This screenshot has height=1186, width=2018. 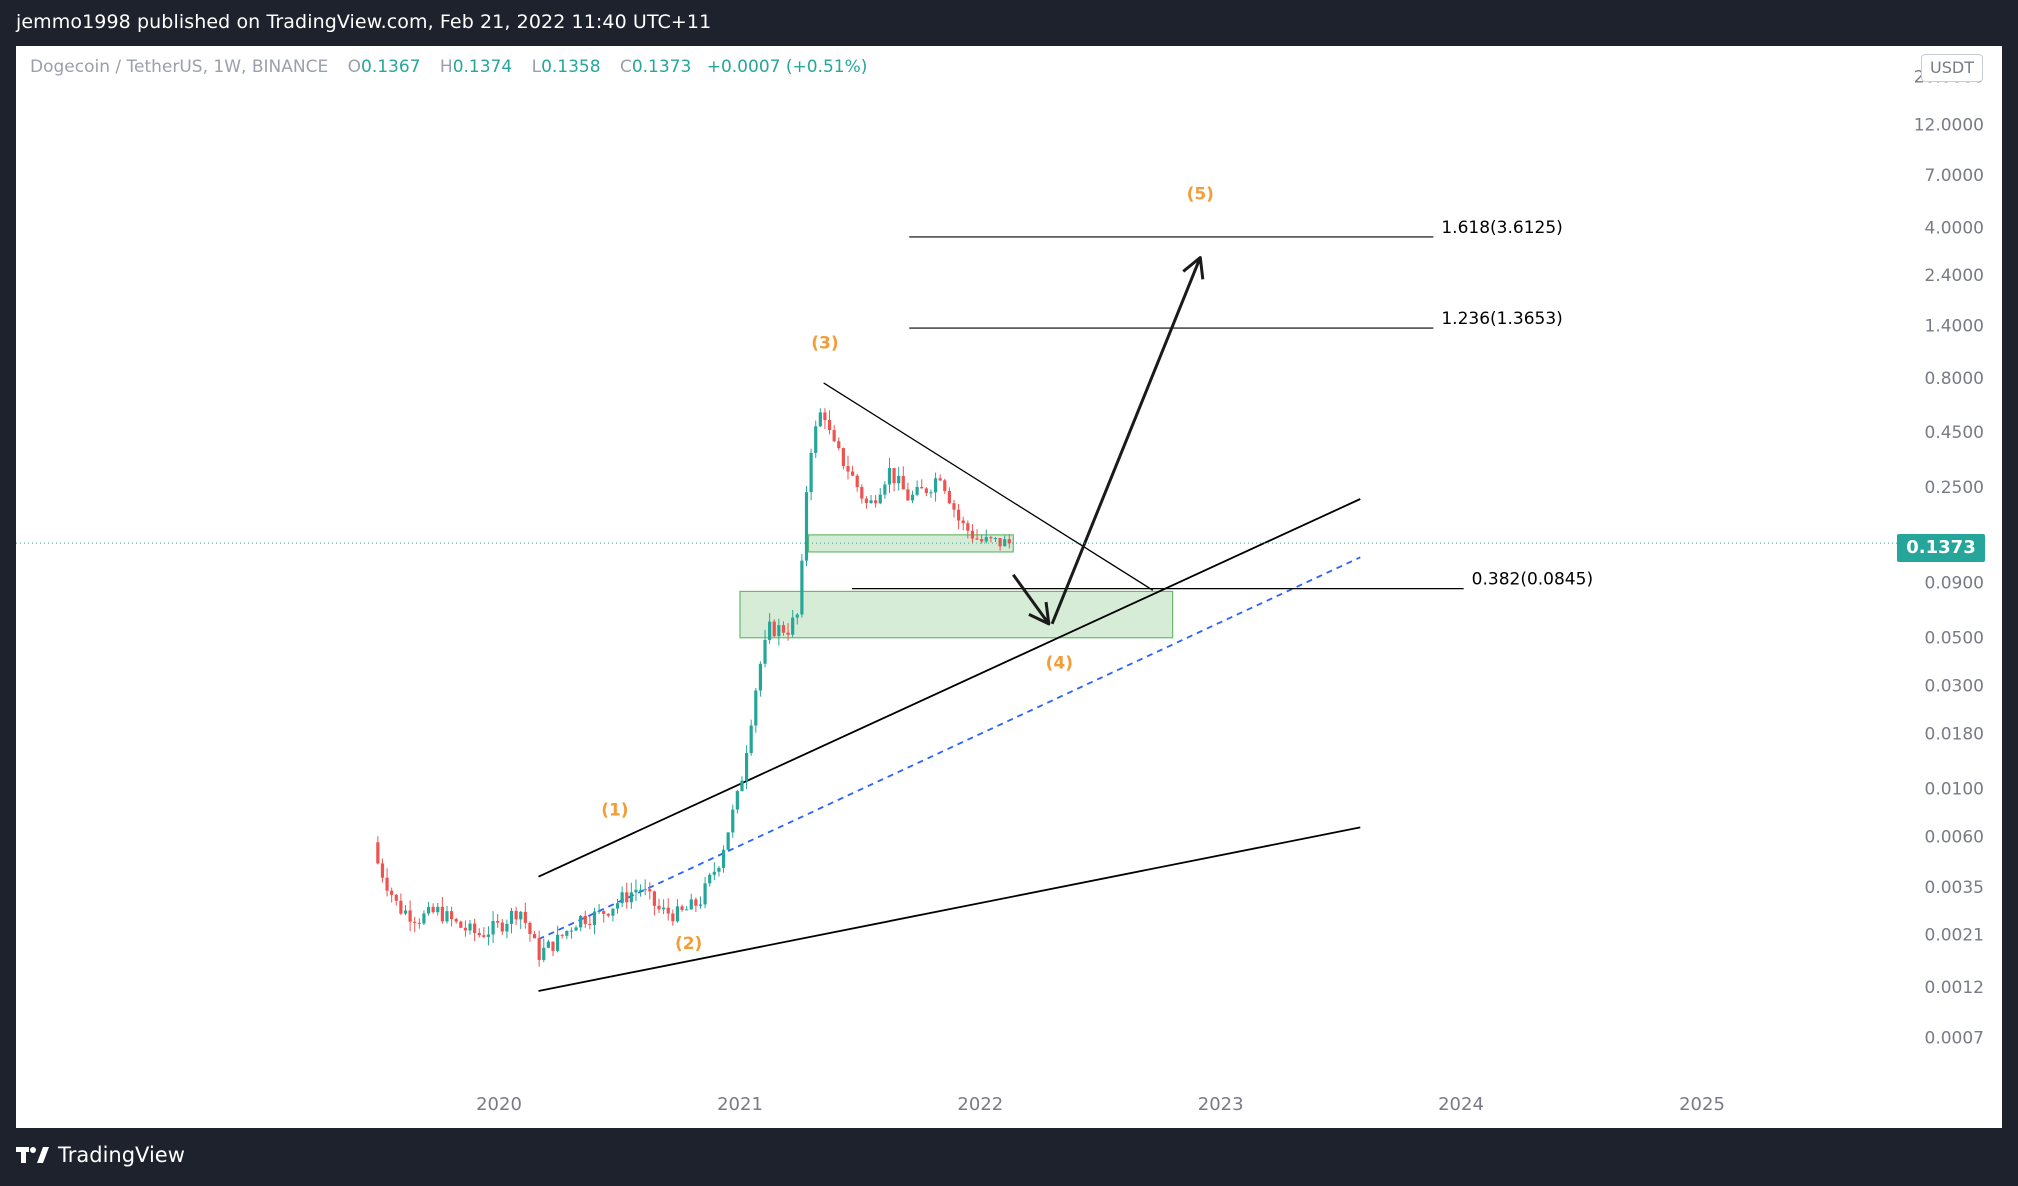 I want to click on change-value: +0.0007 (+0.51%), so click(x=787, y=67).